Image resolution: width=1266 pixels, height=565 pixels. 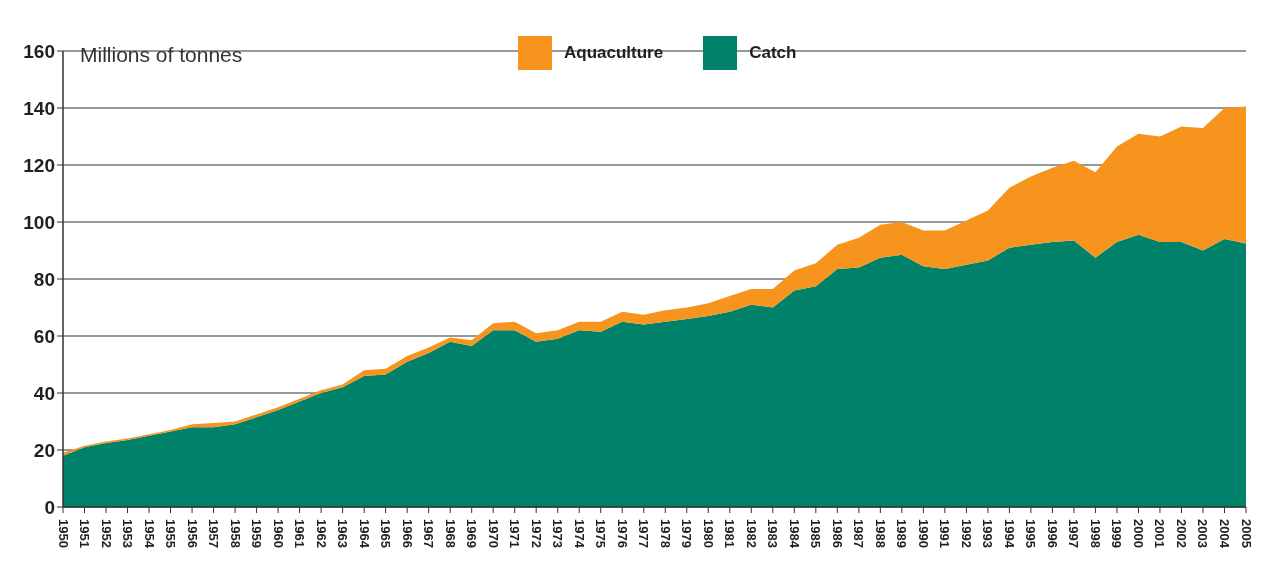 What do you see at coordinates (614, 53) in the screenshot?
I see `legend-label: Aquaculture` at bounding box center [614, 53].